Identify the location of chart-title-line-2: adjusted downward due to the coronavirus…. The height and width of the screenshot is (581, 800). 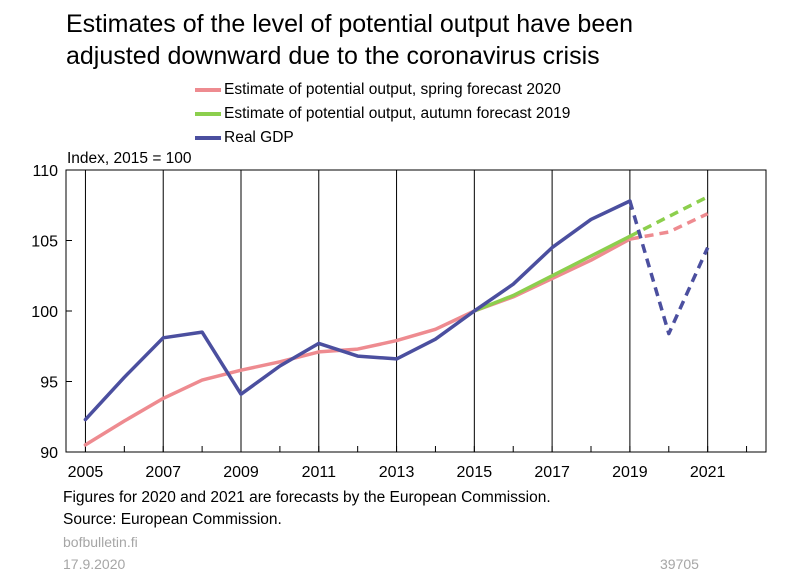
(333, 56).